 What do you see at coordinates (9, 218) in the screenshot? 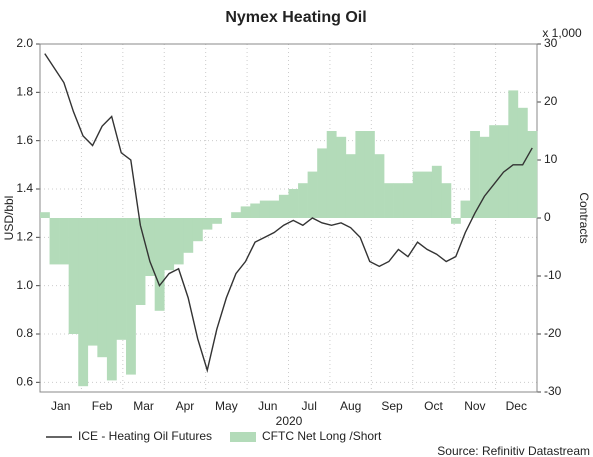
I see `y-axis-label: USD/bbl` at bounding box center [9, 218].